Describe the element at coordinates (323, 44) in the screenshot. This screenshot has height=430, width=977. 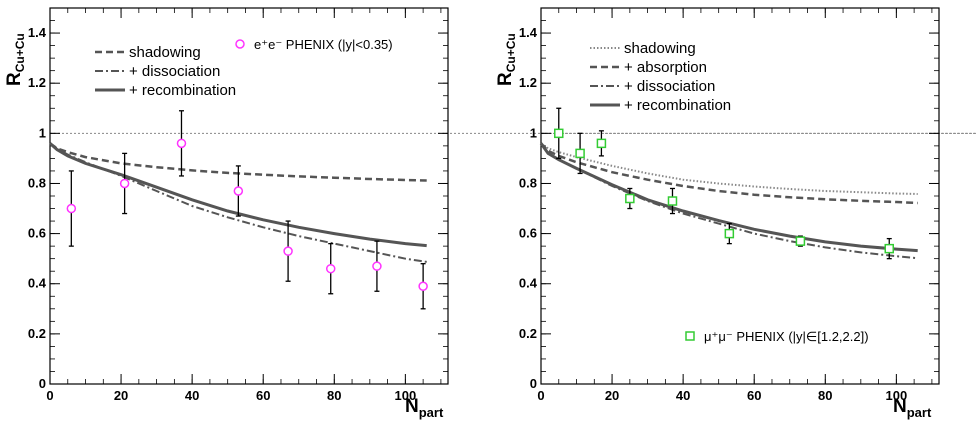
I see `legend-label-data: e⁺e⁻ PHENIX (|y|<0.35)` at that location.